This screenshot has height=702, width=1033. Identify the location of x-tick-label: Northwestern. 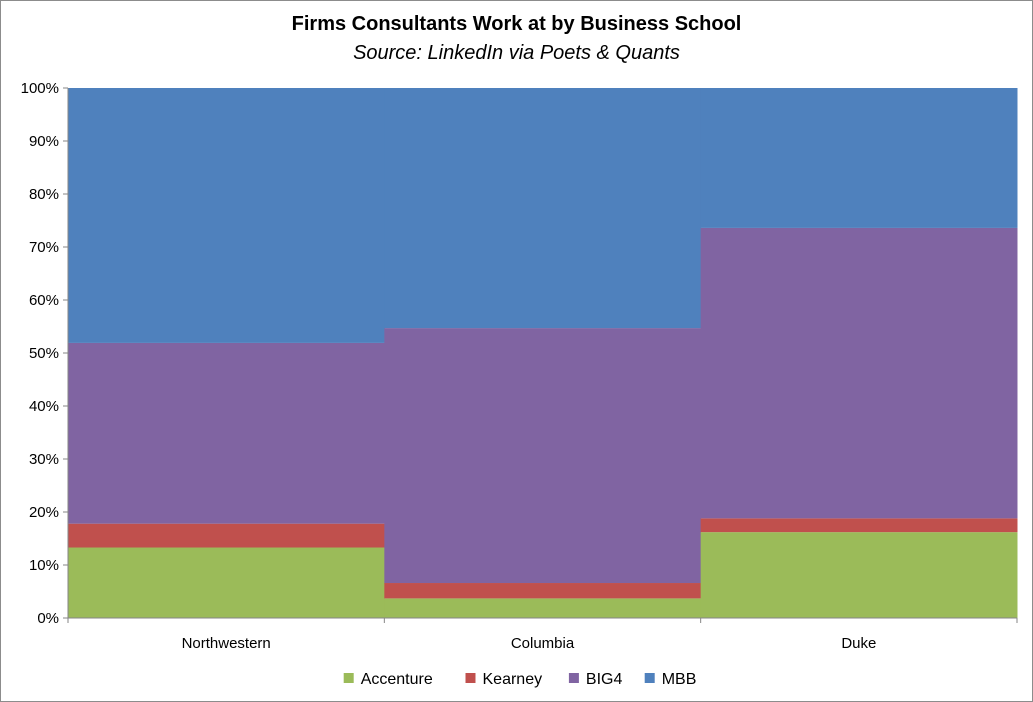
(226, 643).